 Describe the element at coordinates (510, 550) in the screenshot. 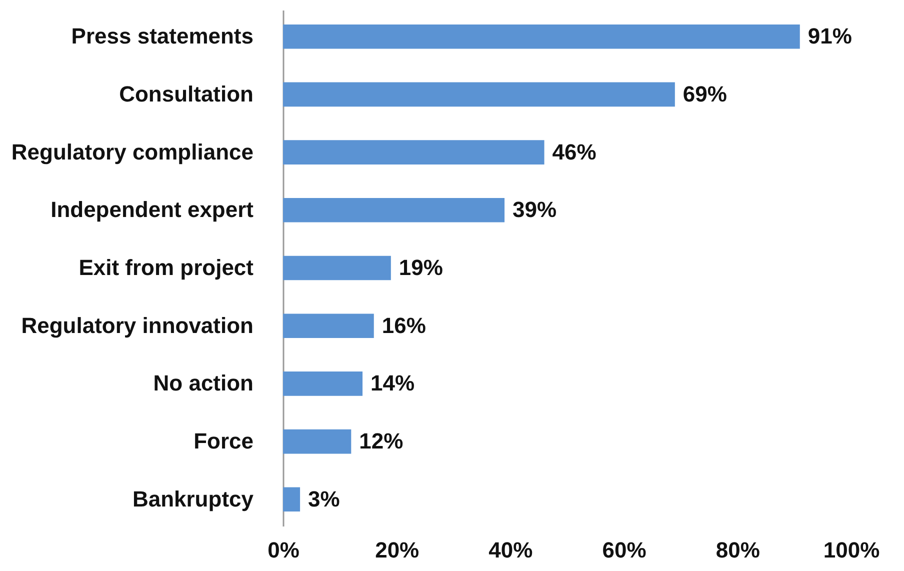

I see `x-tick-label: 40%` at that location.